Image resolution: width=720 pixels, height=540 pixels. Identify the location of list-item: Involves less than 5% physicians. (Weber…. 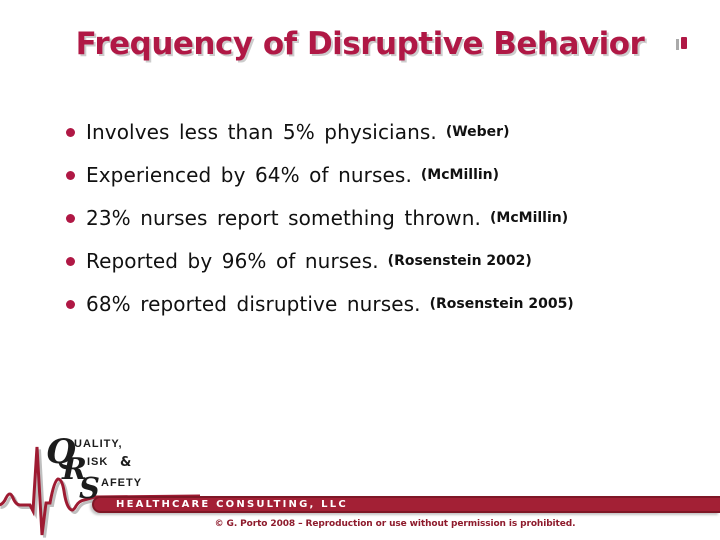
(383, 132).